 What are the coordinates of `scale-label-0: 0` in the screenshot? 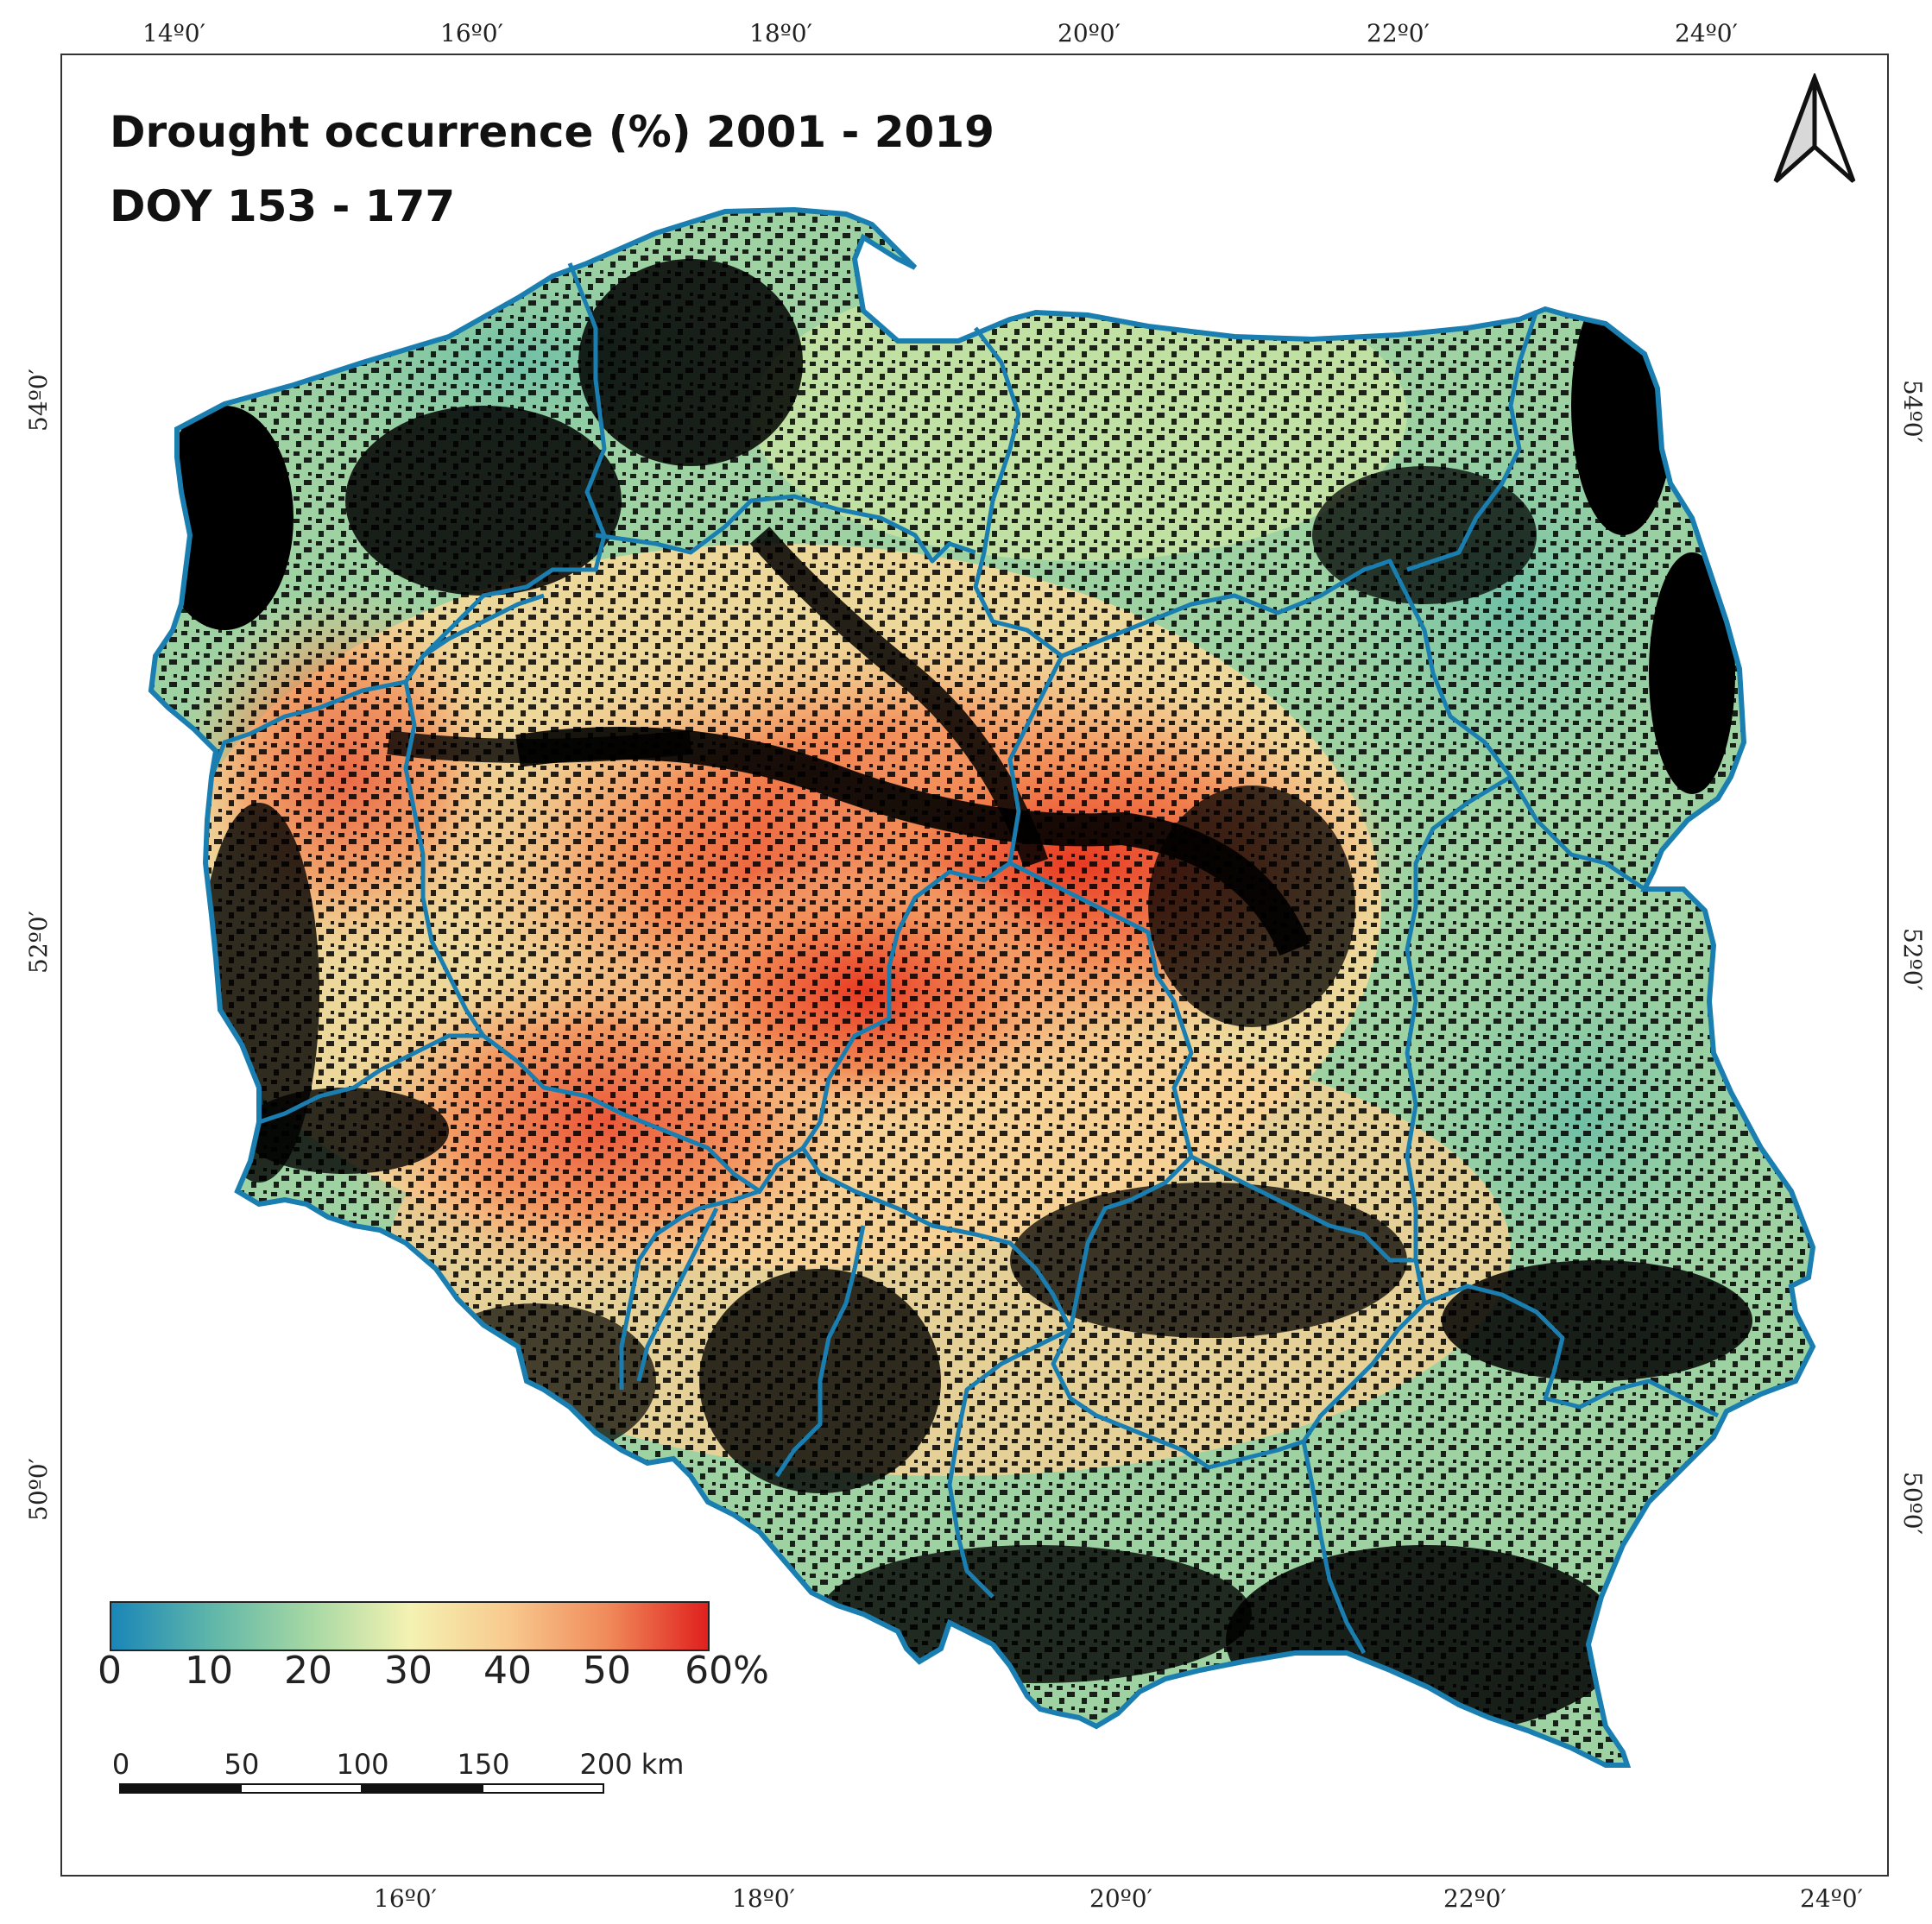 It's located at (120, 1765).